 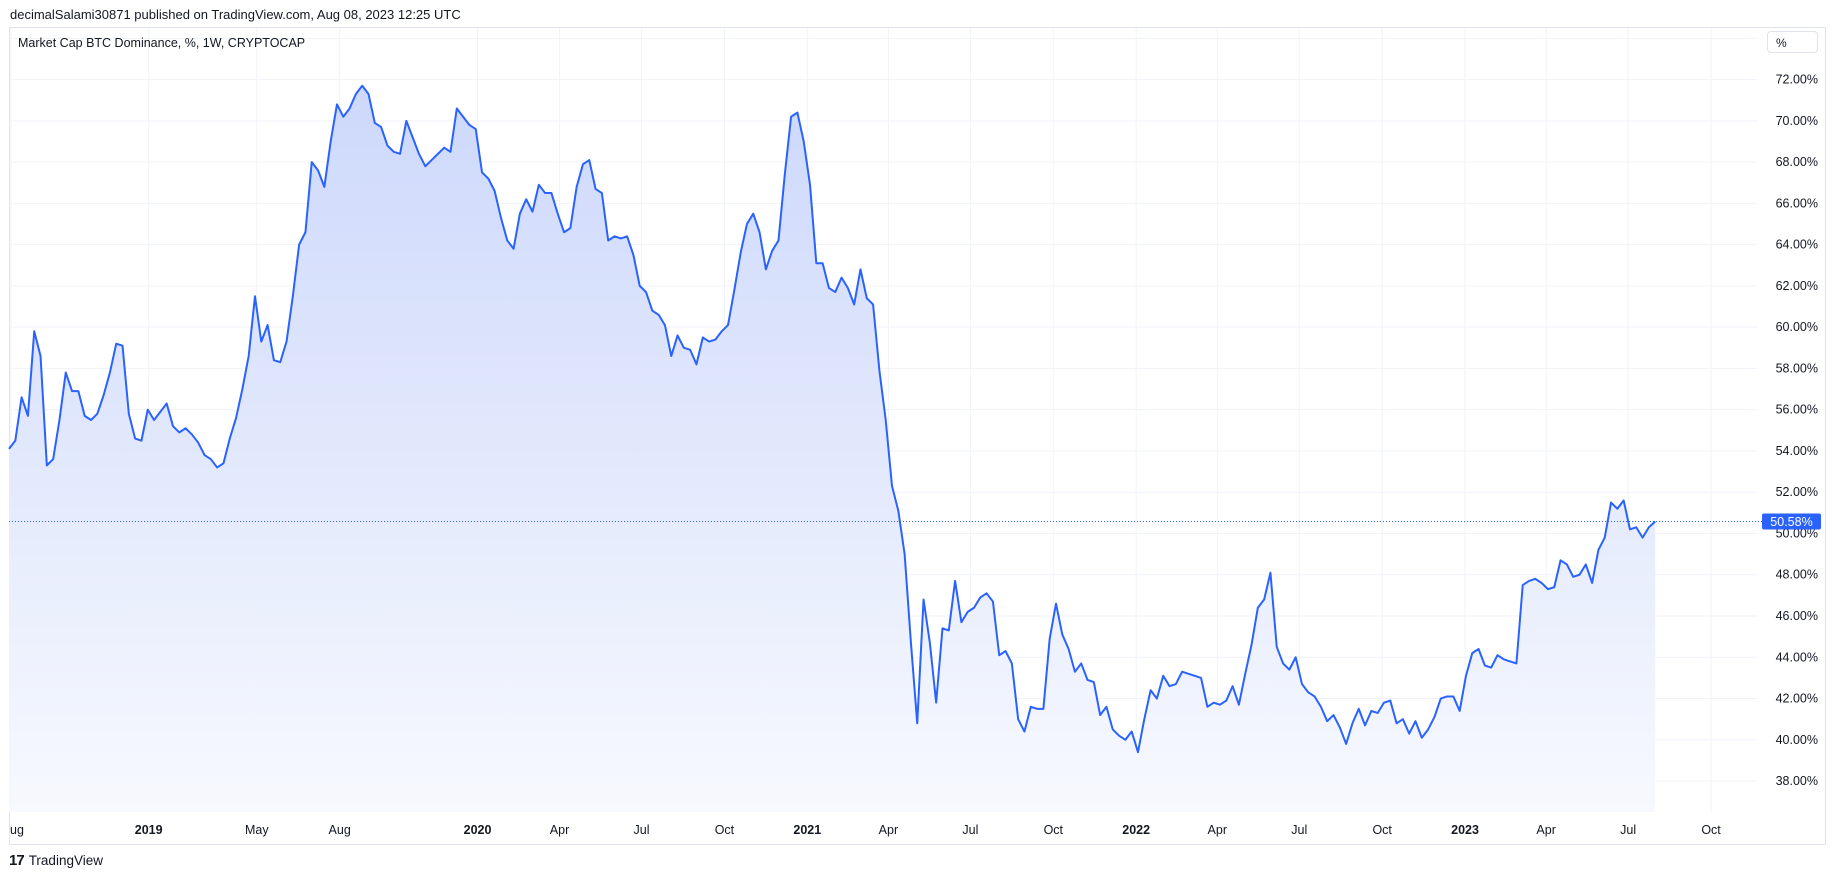 What do you see at coordinates (1797, 533) in the screenshot?
I see `y-tick-label: 50.00%` at bounding box center [1797, 533].